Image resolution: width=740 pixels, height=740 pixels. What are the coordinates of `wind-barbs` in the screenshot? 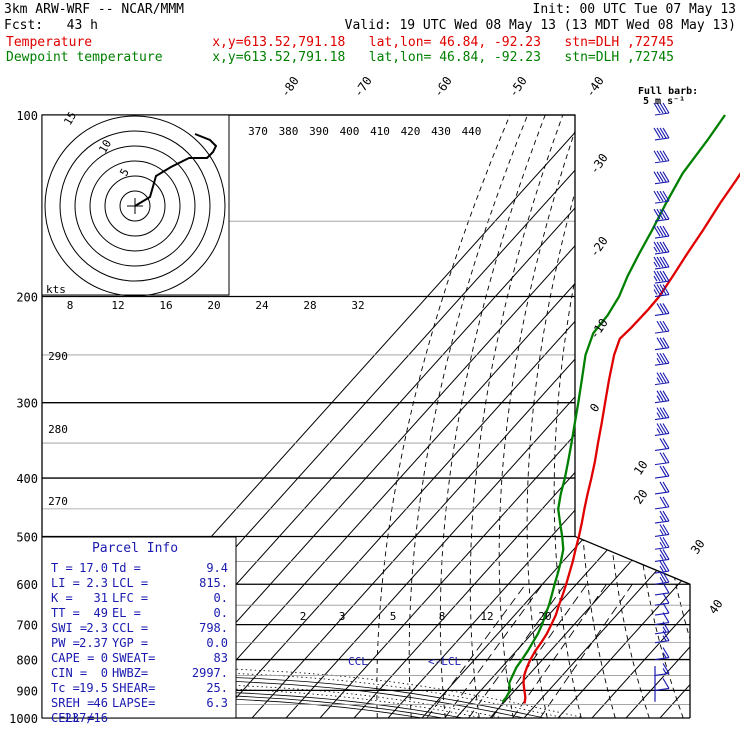 It's located at (661, 402).